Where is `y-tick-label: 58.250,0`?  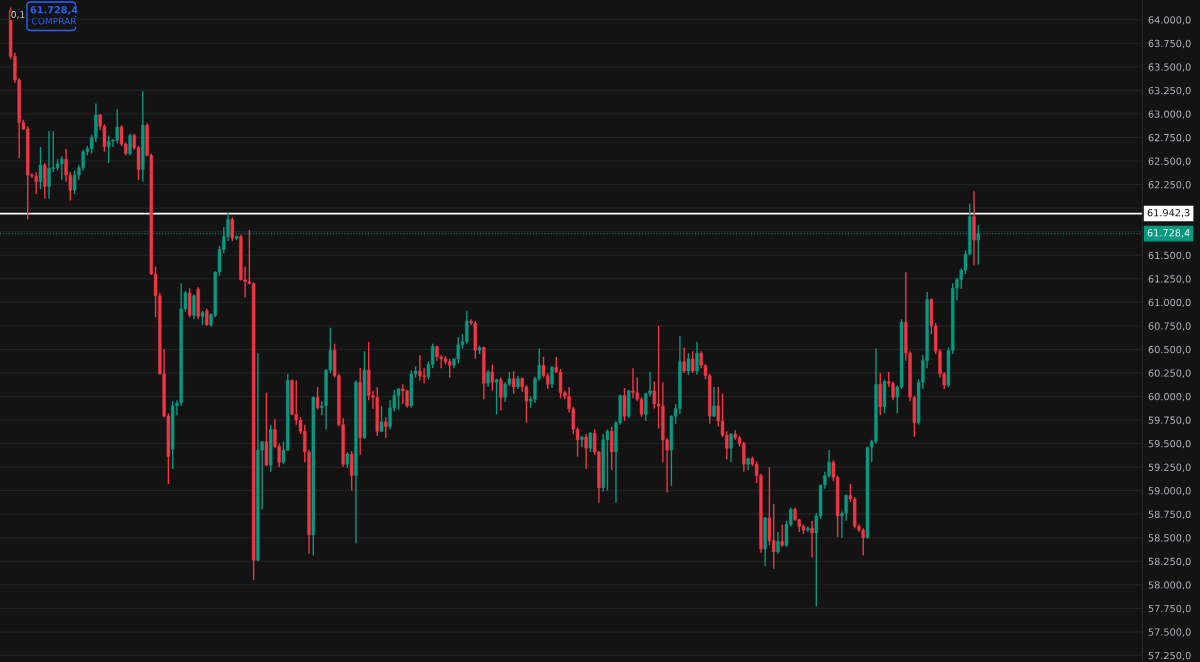 y-tick-label: 58.250,0 is located at coordinates (1169, 562).